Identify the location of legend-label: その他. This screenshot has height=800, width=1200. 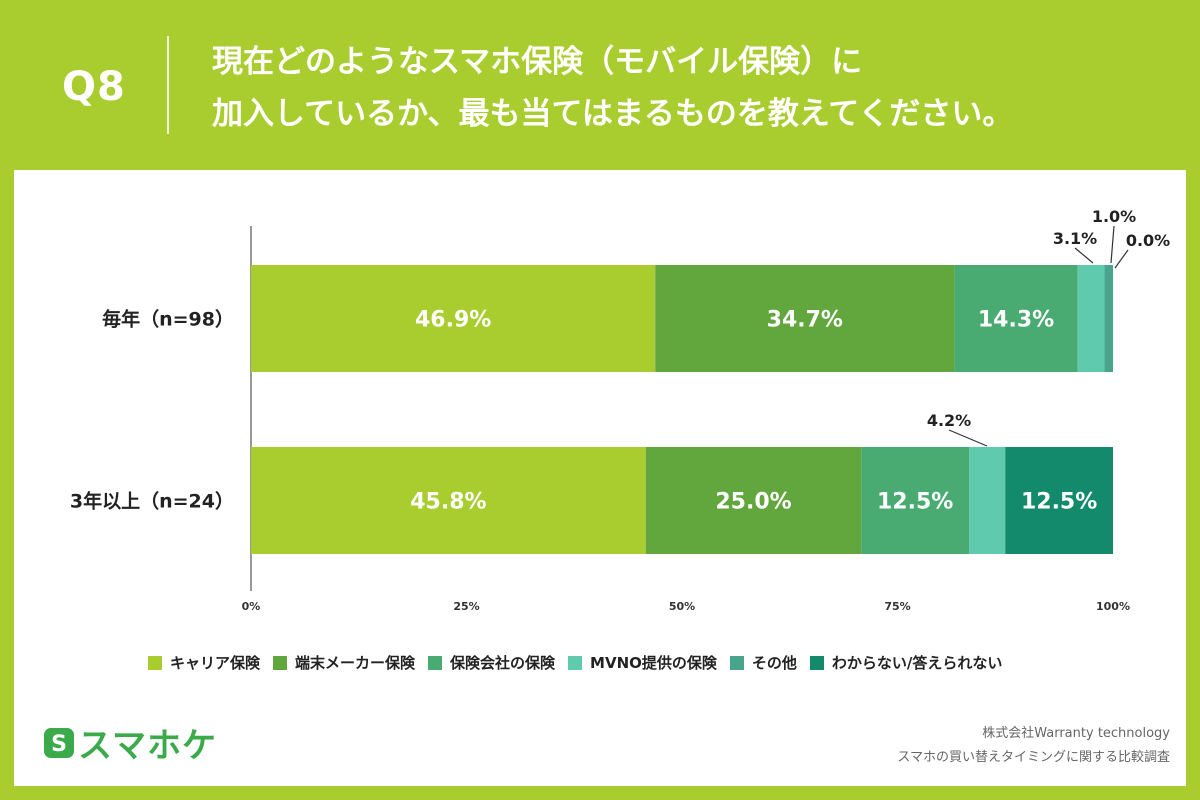
(774, 663).